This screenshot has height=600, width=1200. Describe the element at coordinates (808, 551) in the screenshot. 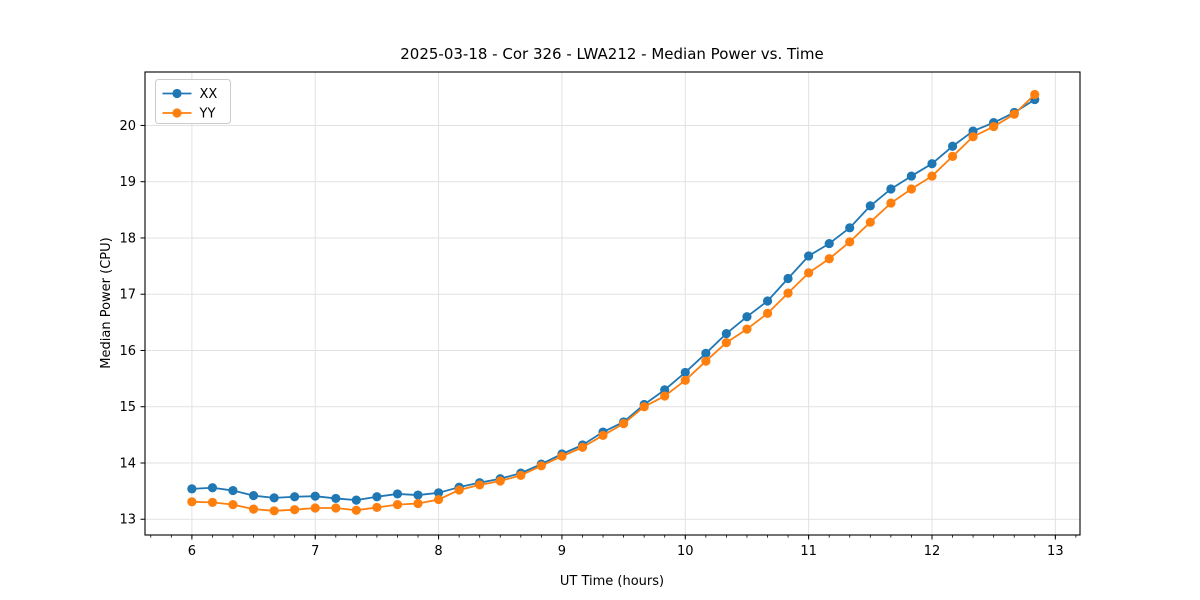

I see `x-tick-label: 11` at that location.